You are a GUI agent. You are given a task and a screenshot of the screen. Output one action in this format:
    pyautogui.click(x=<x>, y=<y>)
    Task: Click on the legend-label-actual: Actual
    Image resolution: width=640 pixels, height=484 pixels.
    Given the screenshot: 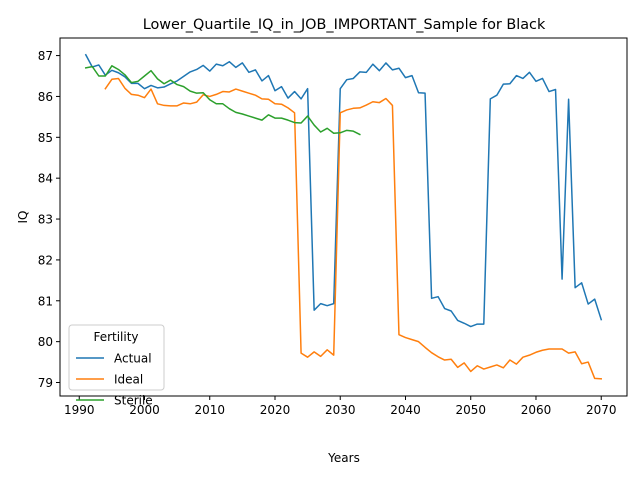 What is the action you would take?
    pyautogui.click(x=133, y=359)
    